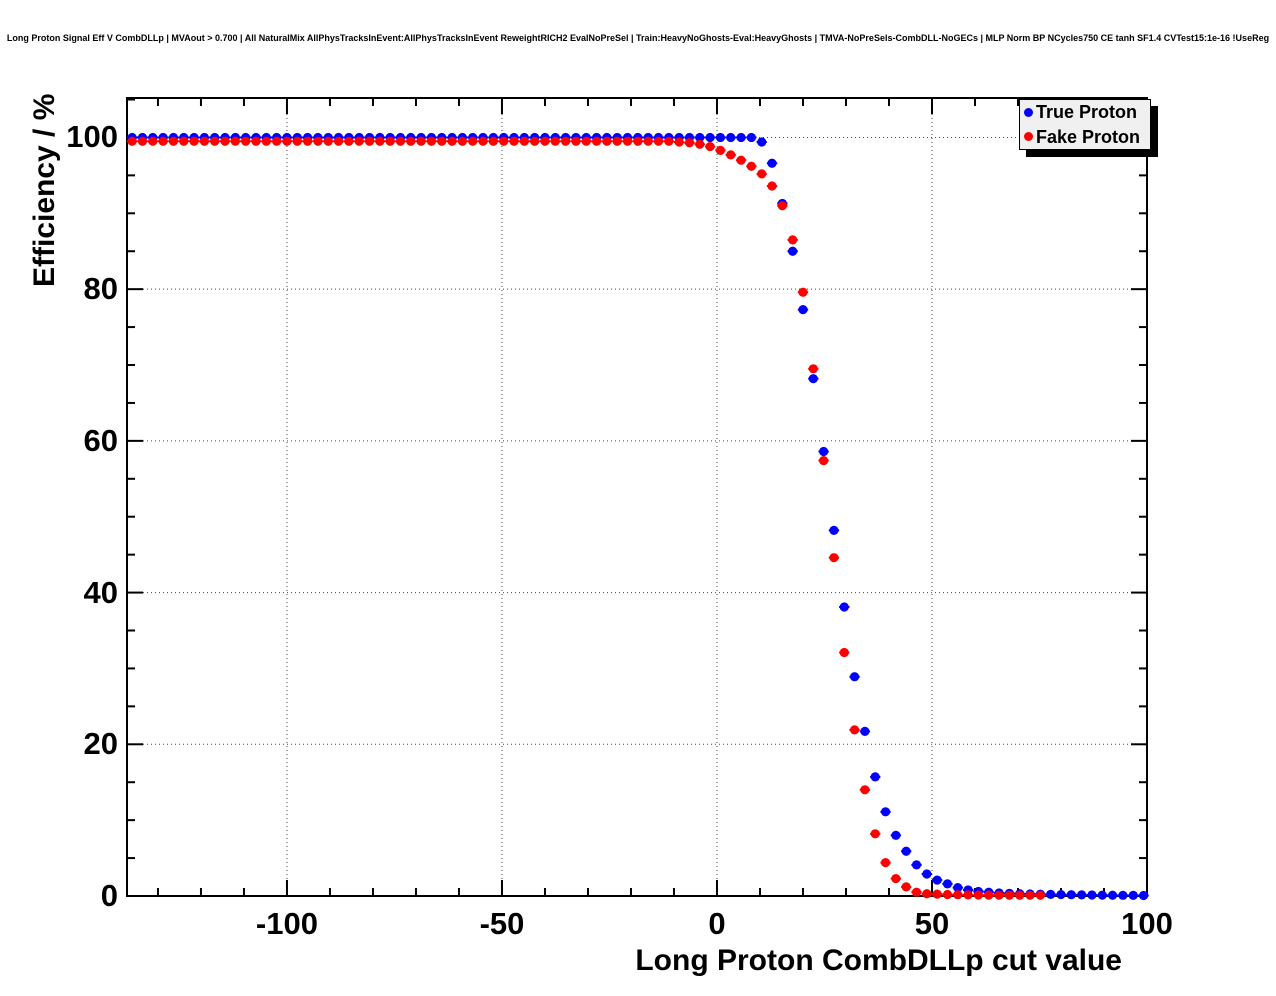  What do you see at coordinates (100, 744) in the screenshot?
I see `y-tick-label: 20` at bounding box center [100, 744].